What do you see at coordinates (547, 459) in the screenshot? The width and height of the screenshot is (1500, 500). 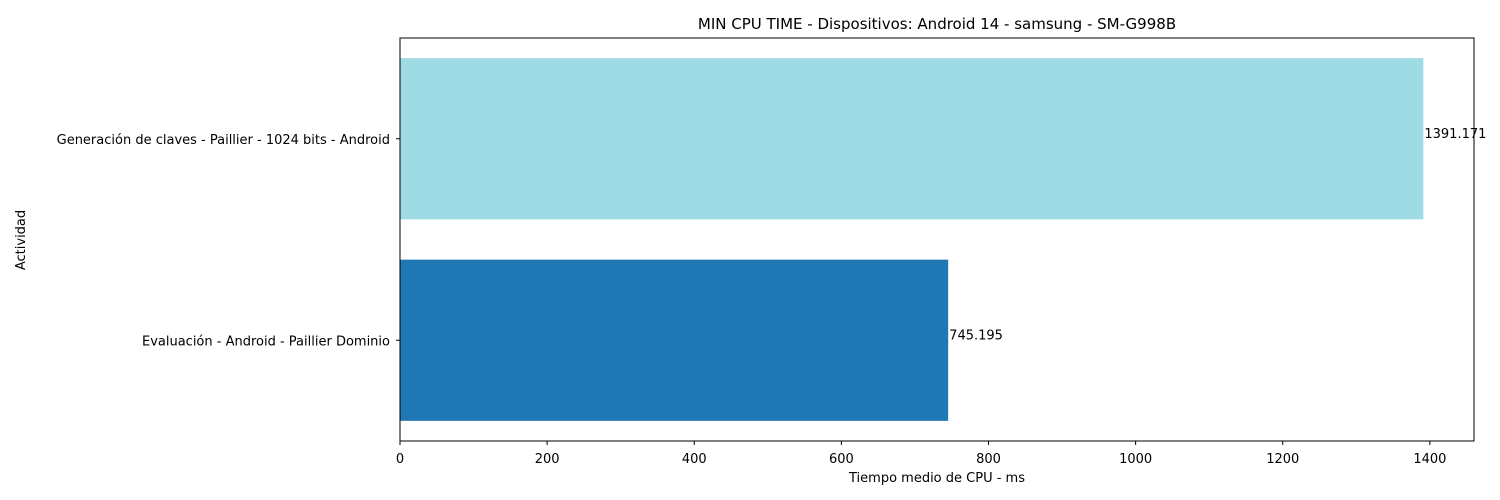 I see `x-tick-label: 200` at bounding box center [547, 459].